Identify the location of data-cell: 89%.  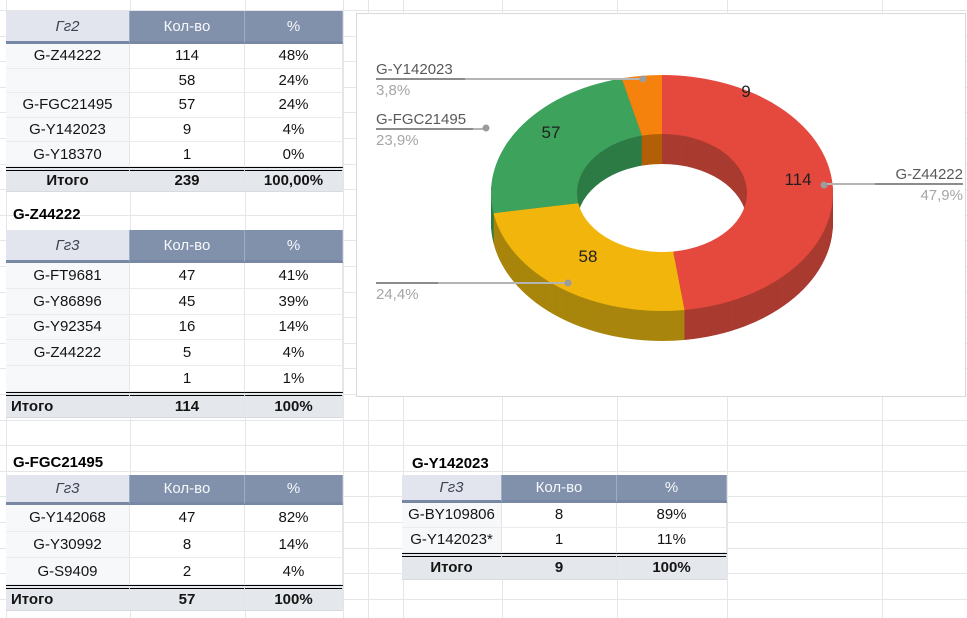
(672, 515).